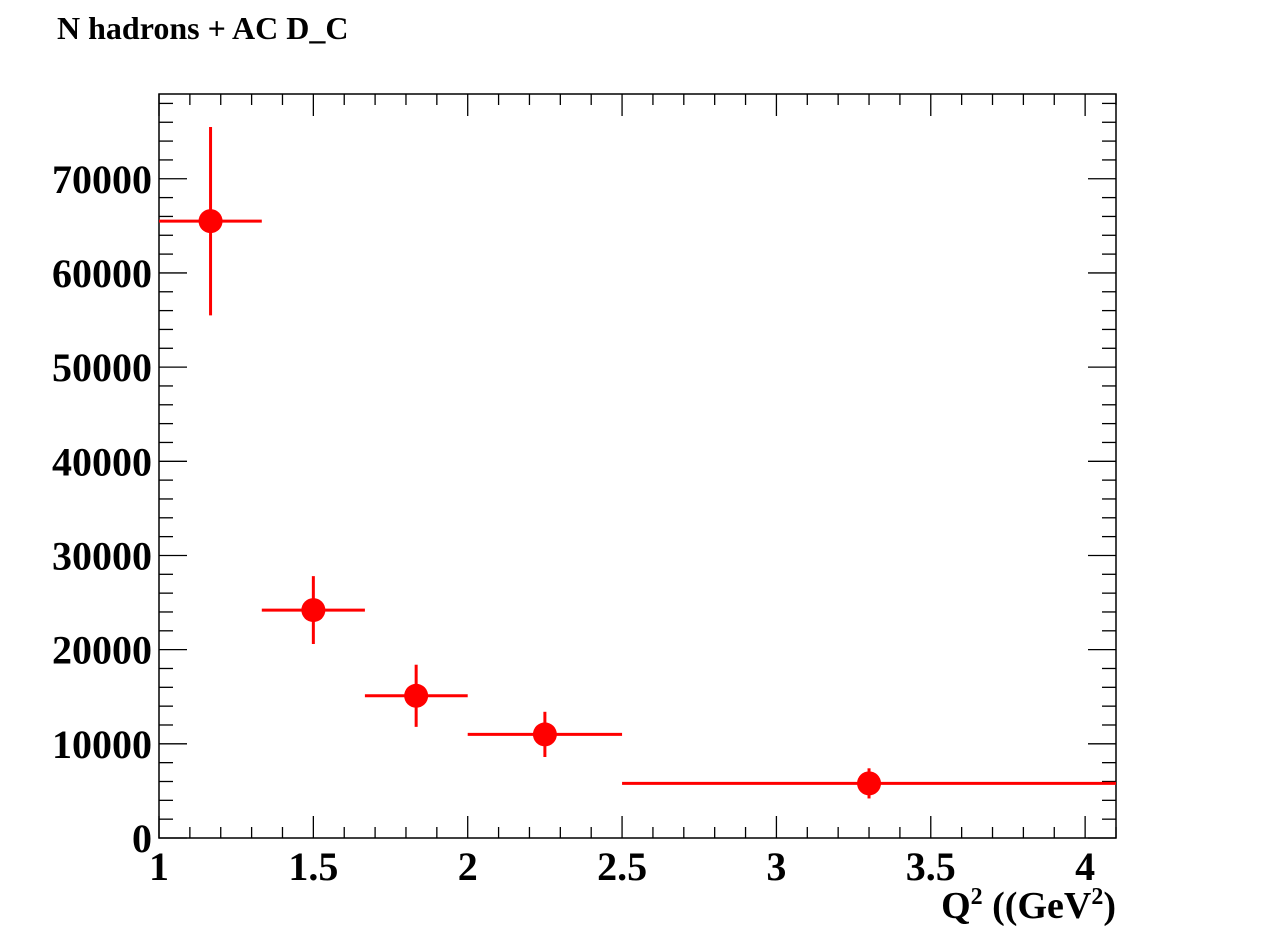  Describe the element at coordinates (931, 866) in the screenshot. I see `x-tick-label: 3.5` at that location.